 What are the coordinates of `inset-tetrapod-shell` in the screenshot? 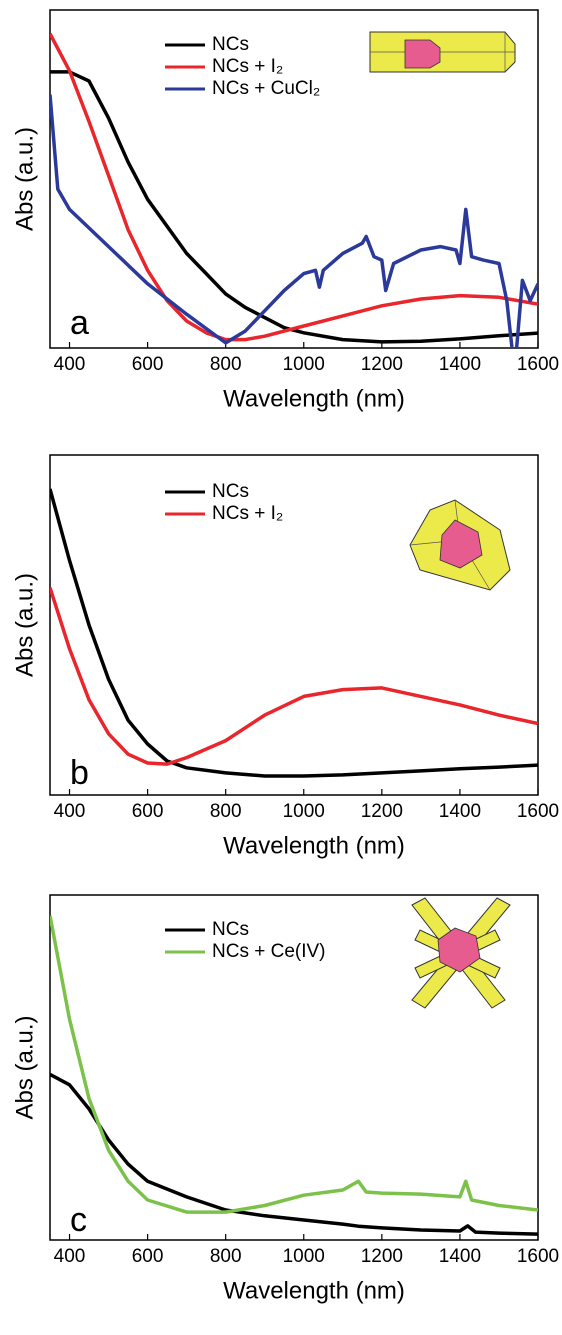 It's located at (460, 545).